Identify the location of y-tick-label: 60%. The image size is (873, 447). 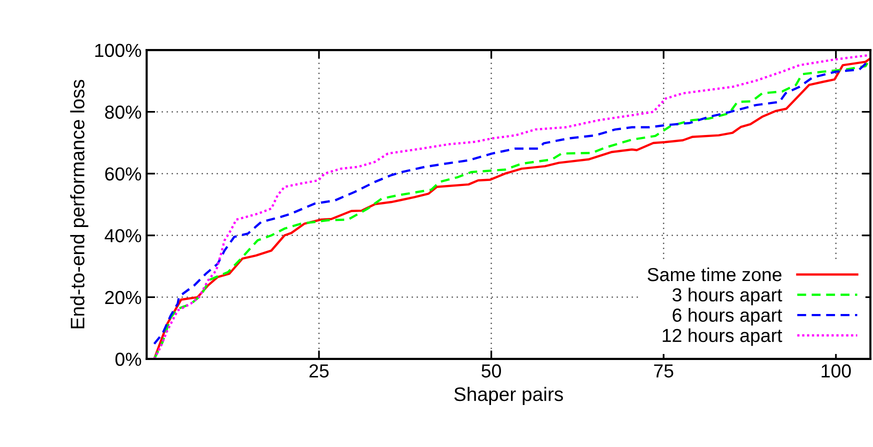
(123, 174).